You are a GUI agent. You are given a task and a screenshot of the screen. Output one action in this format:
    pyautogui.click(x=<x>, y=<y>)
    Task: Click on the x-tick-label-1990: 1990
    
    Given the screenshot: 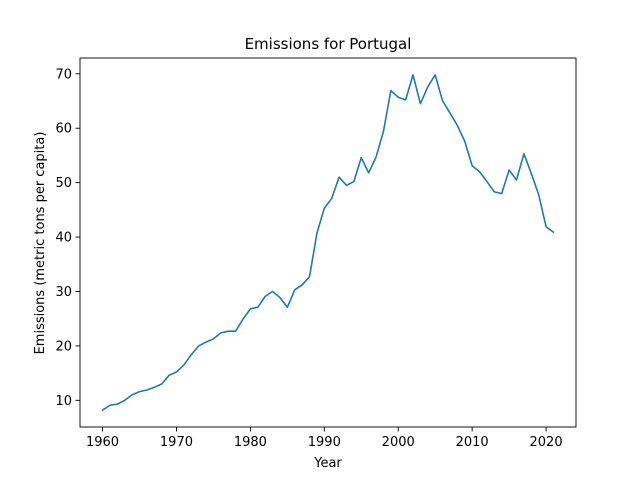 What is the action you would take?
    pyautogui.click(x=324, y=442)
    